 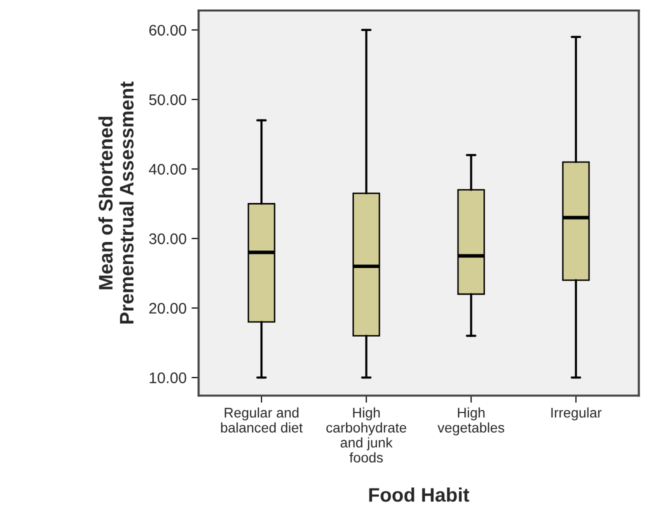 What do you see at coordinates (167, 100) in the screenshot?
I see `y-tick-label: 50.00` at bounding box center [167, 100].